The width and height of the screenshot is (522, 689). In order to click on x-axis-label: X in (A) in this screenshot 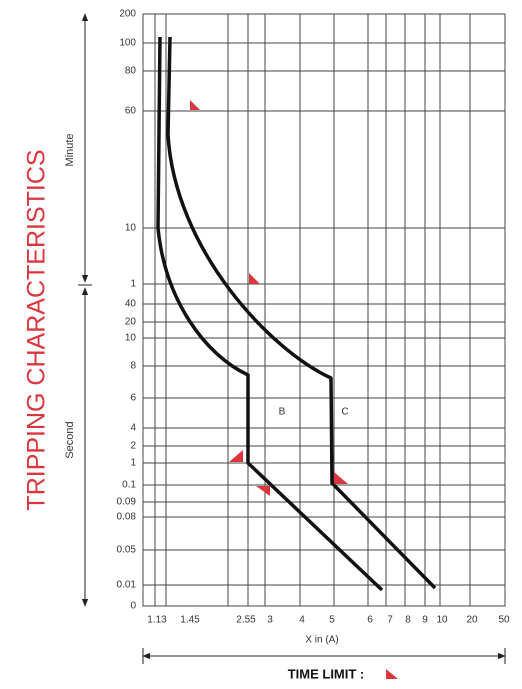, I will do `click(321, 640)`.